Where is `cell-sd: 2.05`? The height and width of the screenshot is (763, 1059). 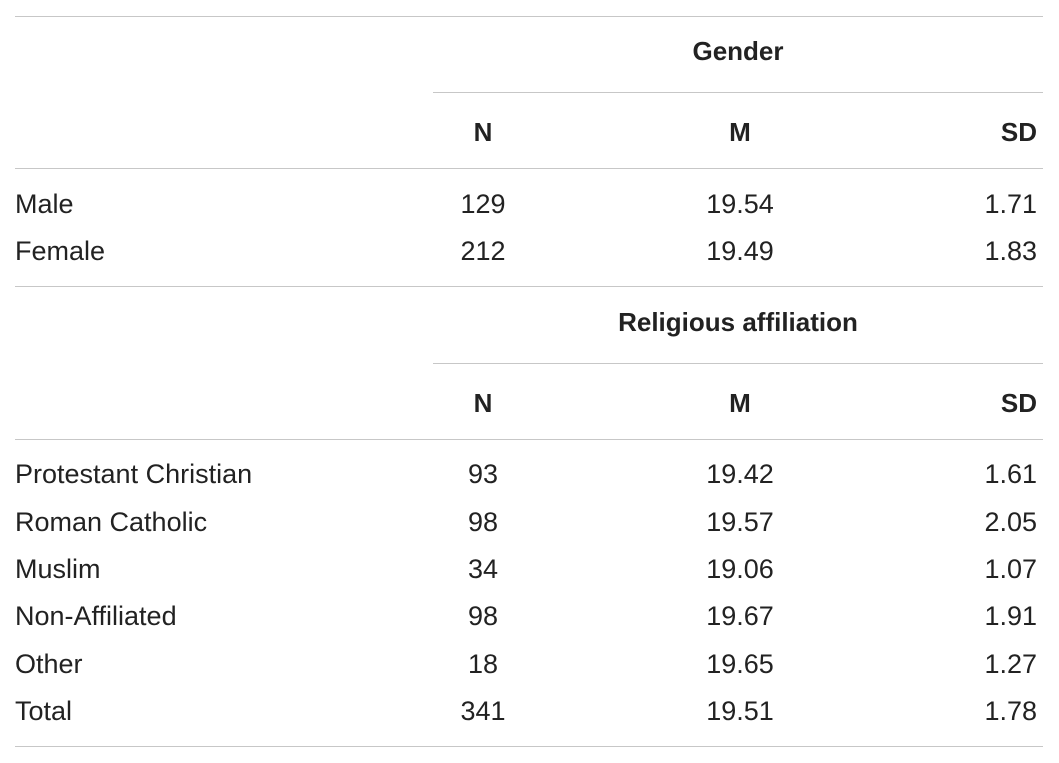
cell-sd: 2.05 is located at coordinates (1010, 522).